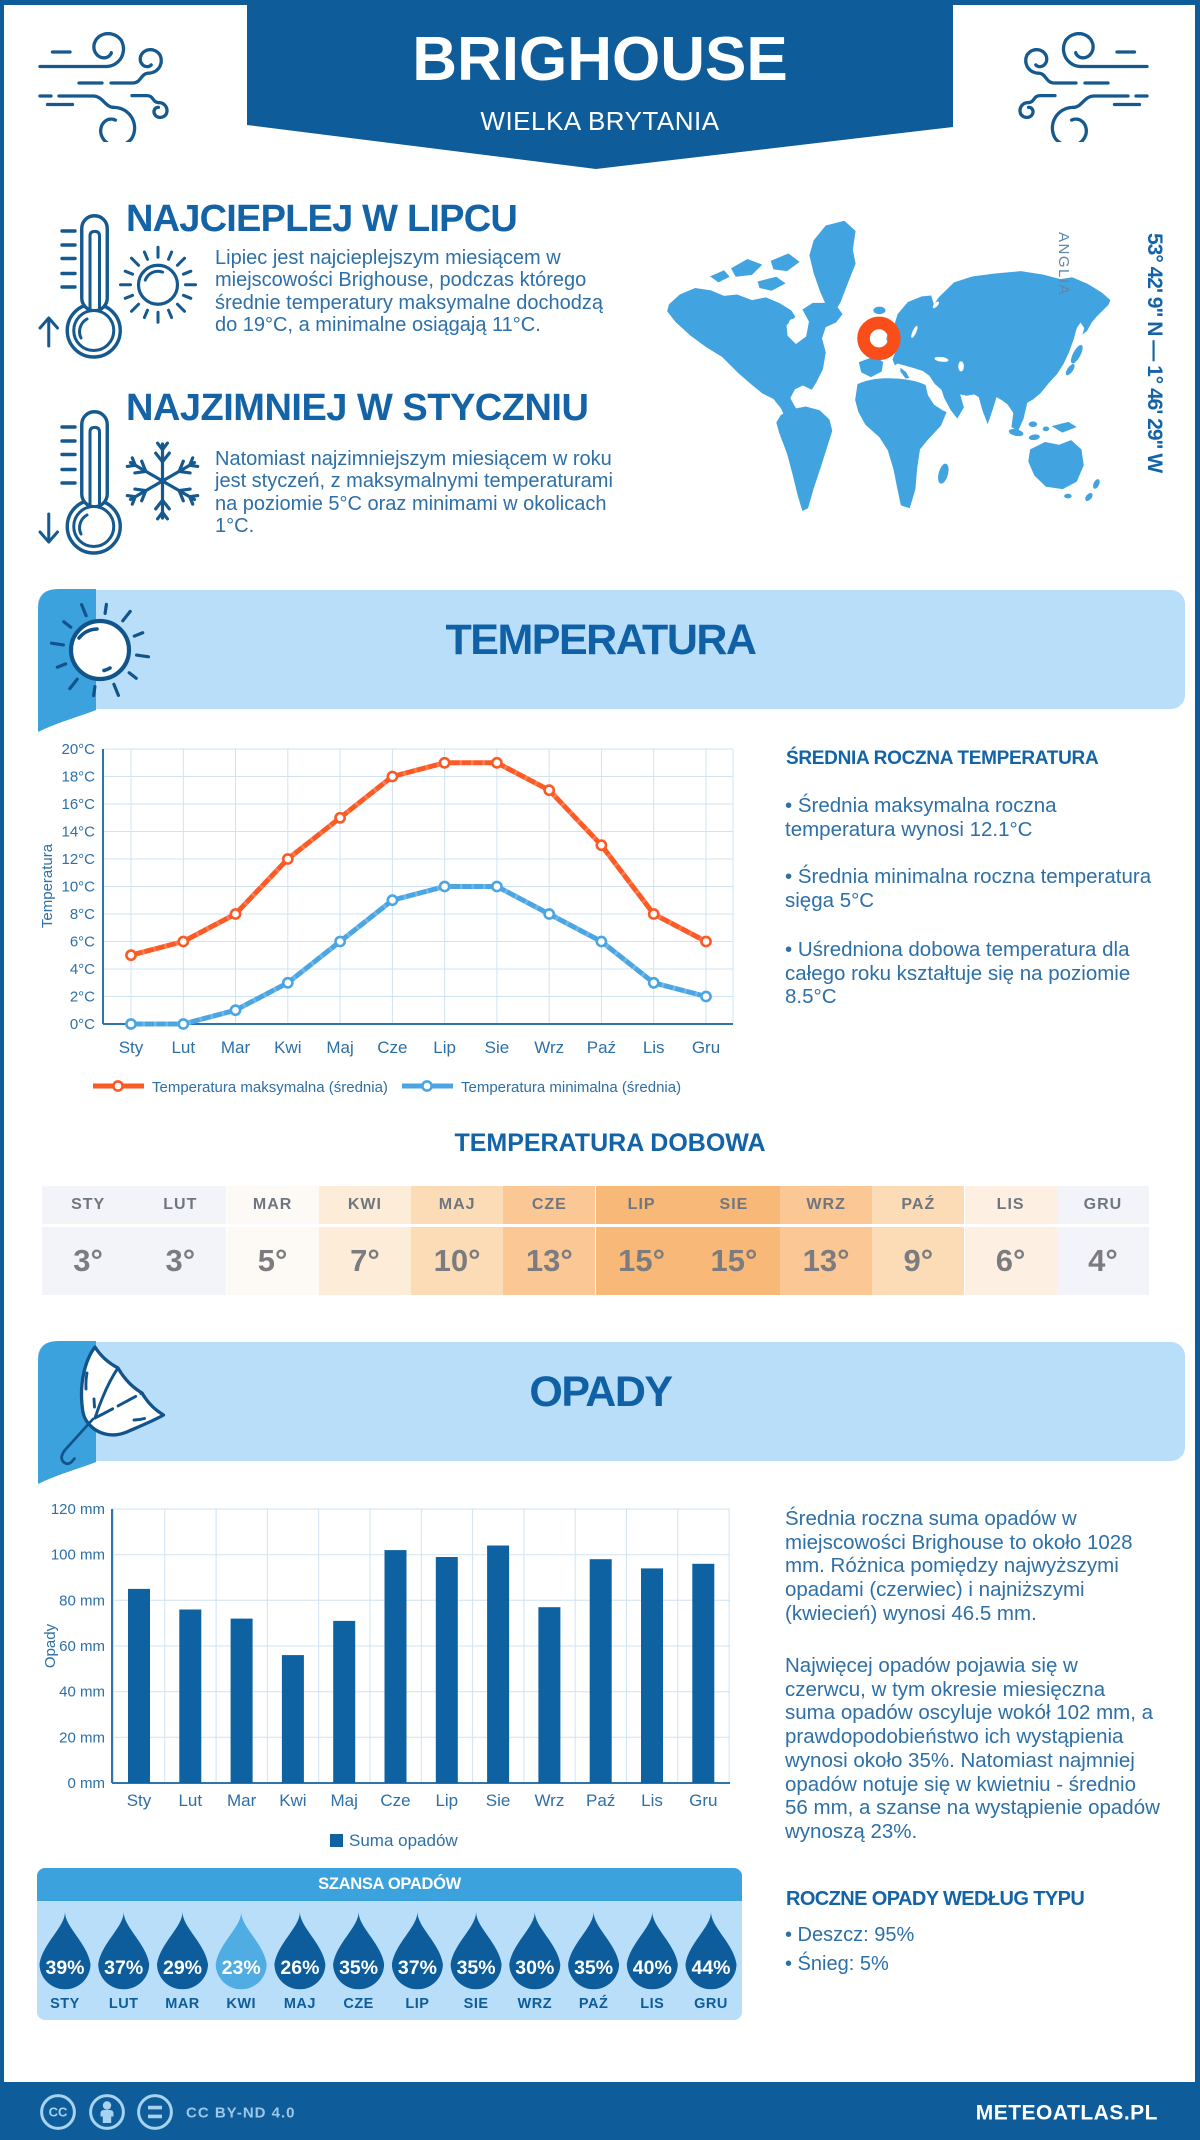 This screenshot has width=1200, height=2140. Describe the element at coordinates (241, 2113) in the screenshot. I see `svg-text: CC BY-ND 4.0` at that location.